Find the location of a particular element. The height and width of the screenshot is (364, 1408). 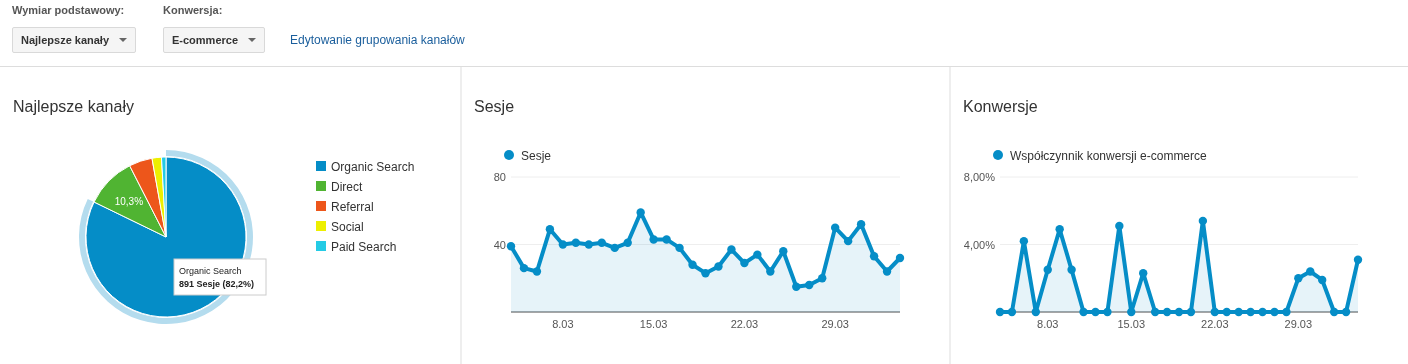

text: E-commerce is located at coordinates (205, 40).